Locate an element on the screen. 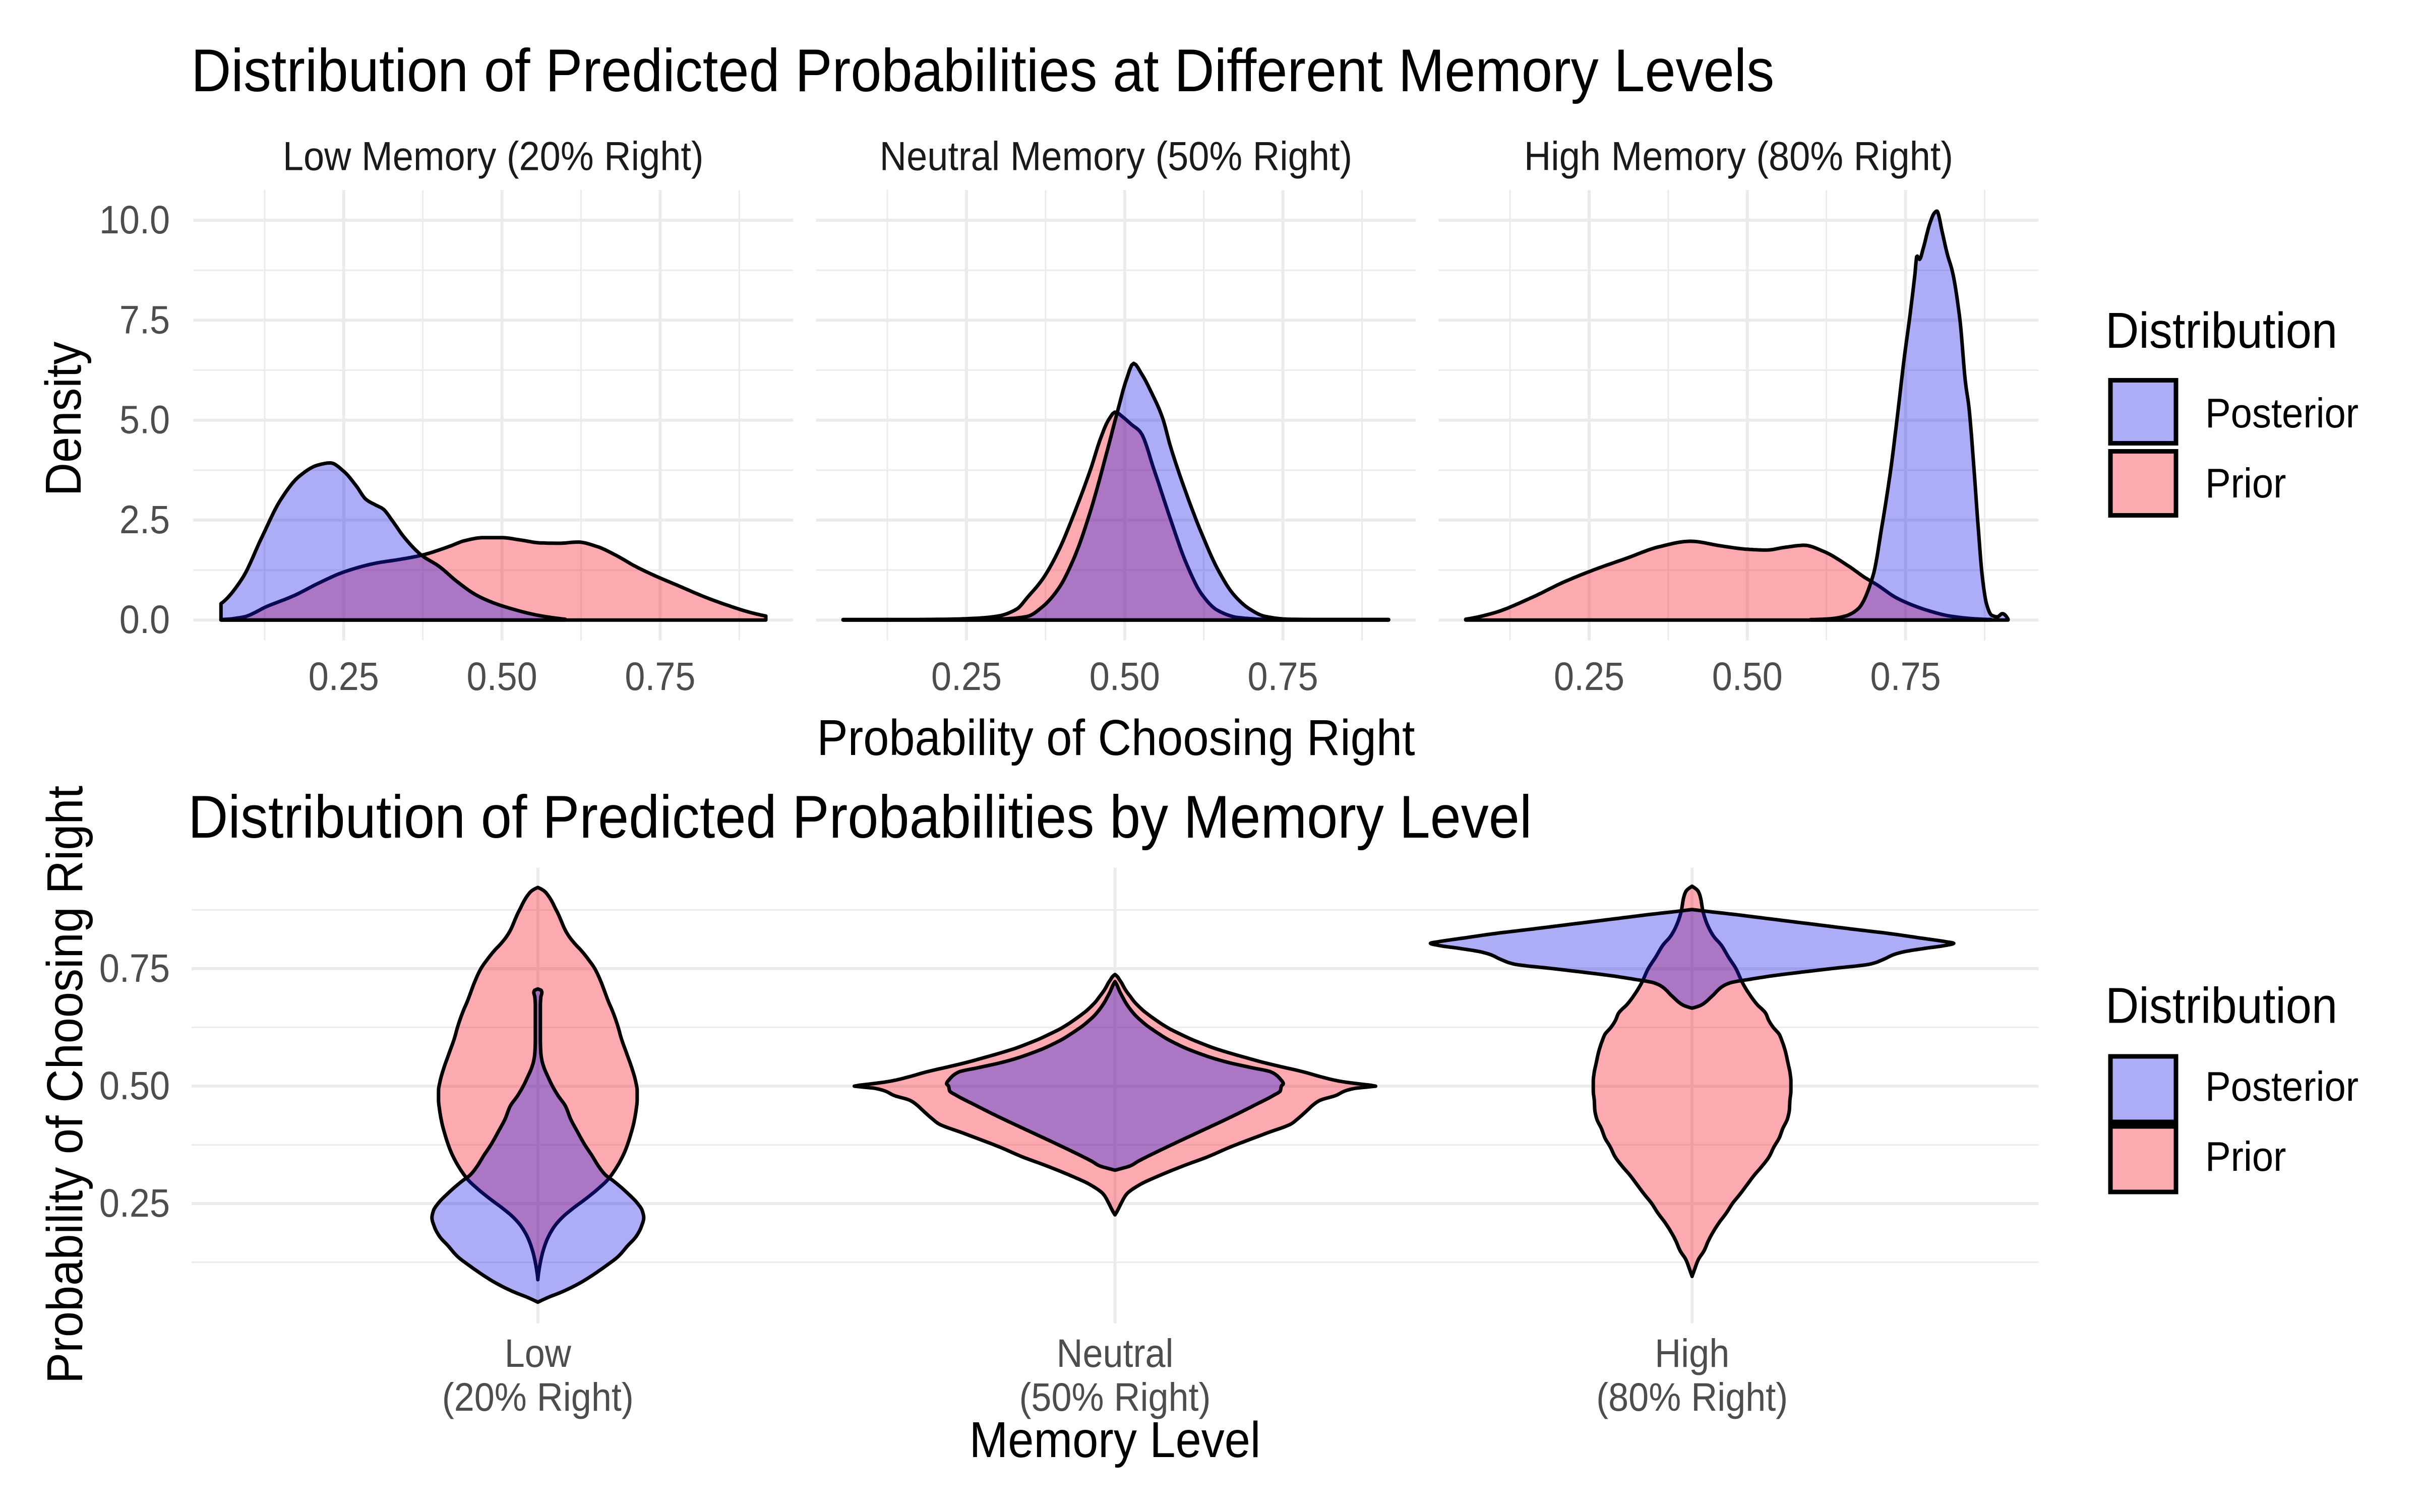 The image size is (2420, 1512). svg-text: High is located at coordinates (1692, 1353).